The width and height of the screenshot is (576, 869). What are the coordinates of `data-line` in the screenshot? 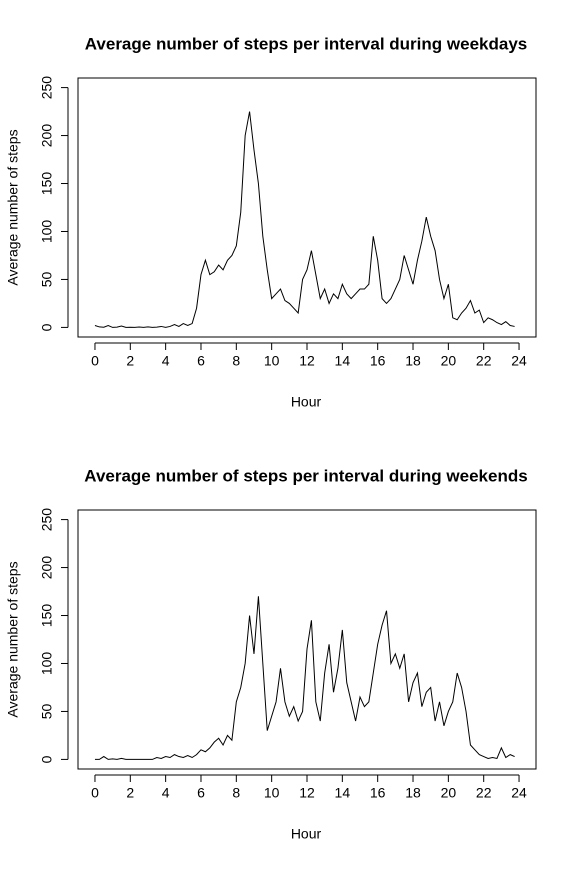 It's located at (304, 678).